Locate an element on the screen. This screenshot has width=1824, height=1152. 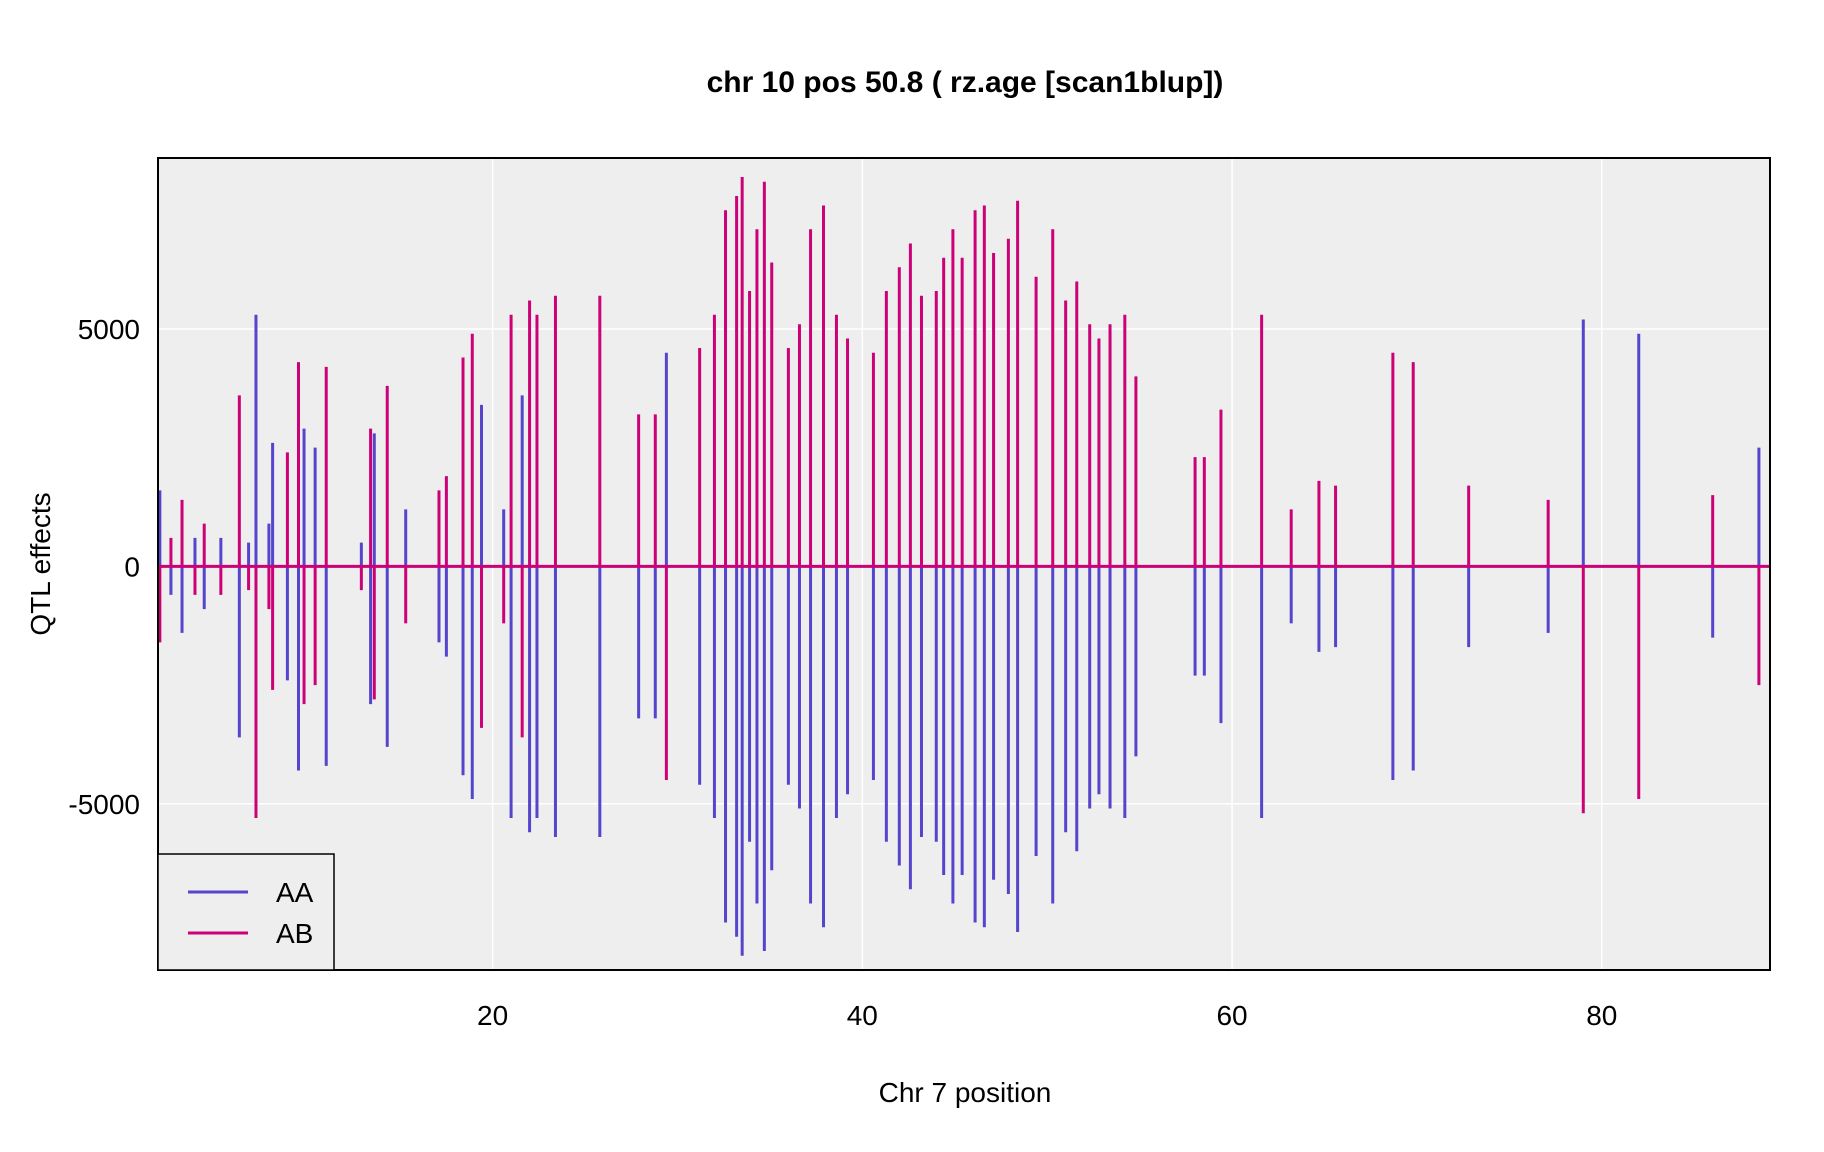
x-tick-label: 20 is located at coordinates (492, 1015).